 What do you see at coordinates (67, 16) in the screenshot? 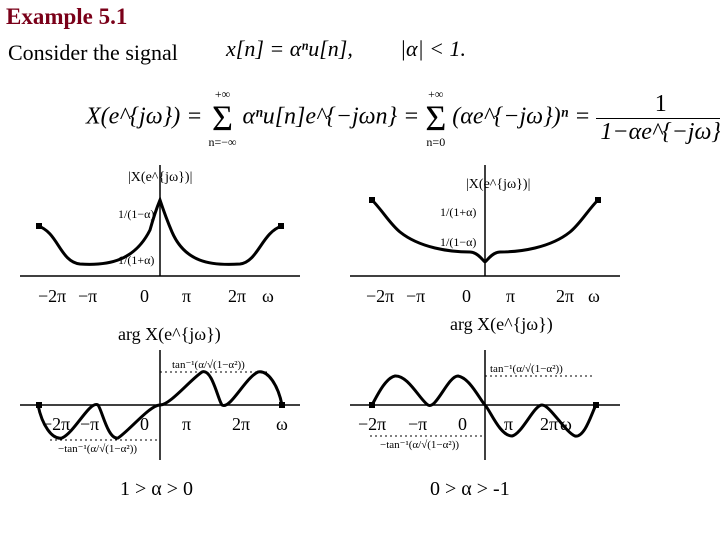
I see `example-title: Example 5.1` at bounding box center [67, 16].